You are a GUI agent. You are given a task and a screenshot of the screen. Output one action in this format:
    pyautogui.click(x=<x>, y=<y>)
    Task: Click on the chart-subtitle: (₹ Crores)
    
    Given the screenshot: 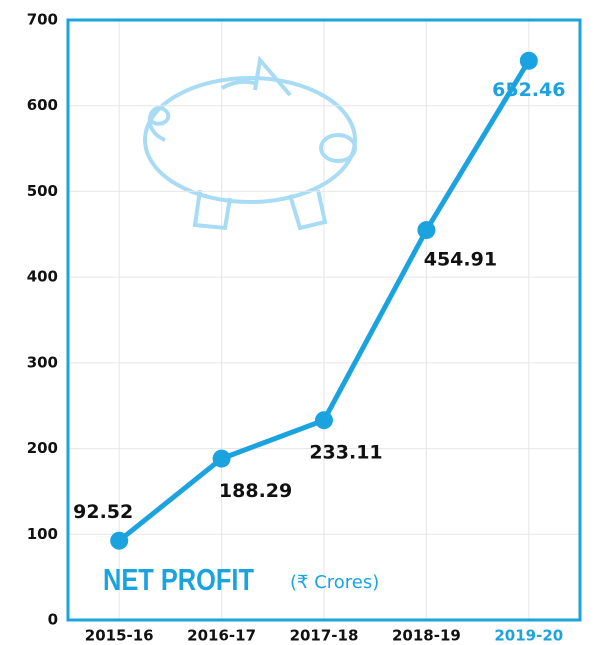 What is the action you would take?
    pyautogui.click(x=334, y=582)
    